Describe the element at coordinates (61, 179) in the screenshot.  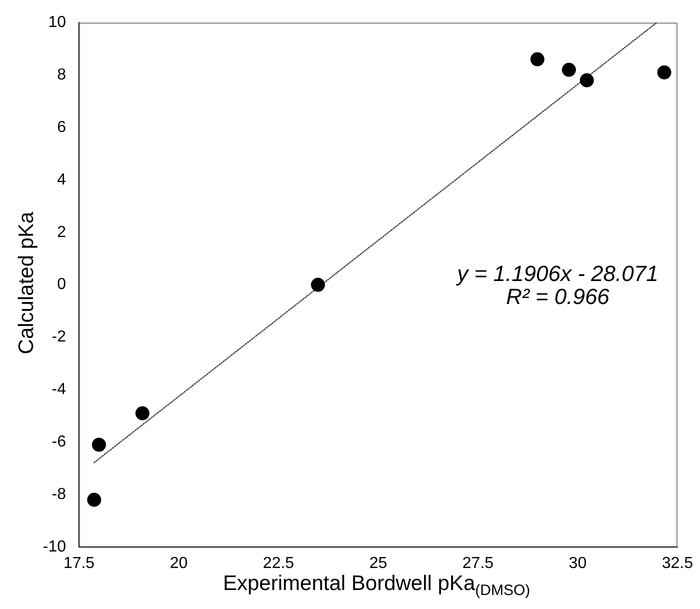
I see `y-tick-label: 4` at that location.